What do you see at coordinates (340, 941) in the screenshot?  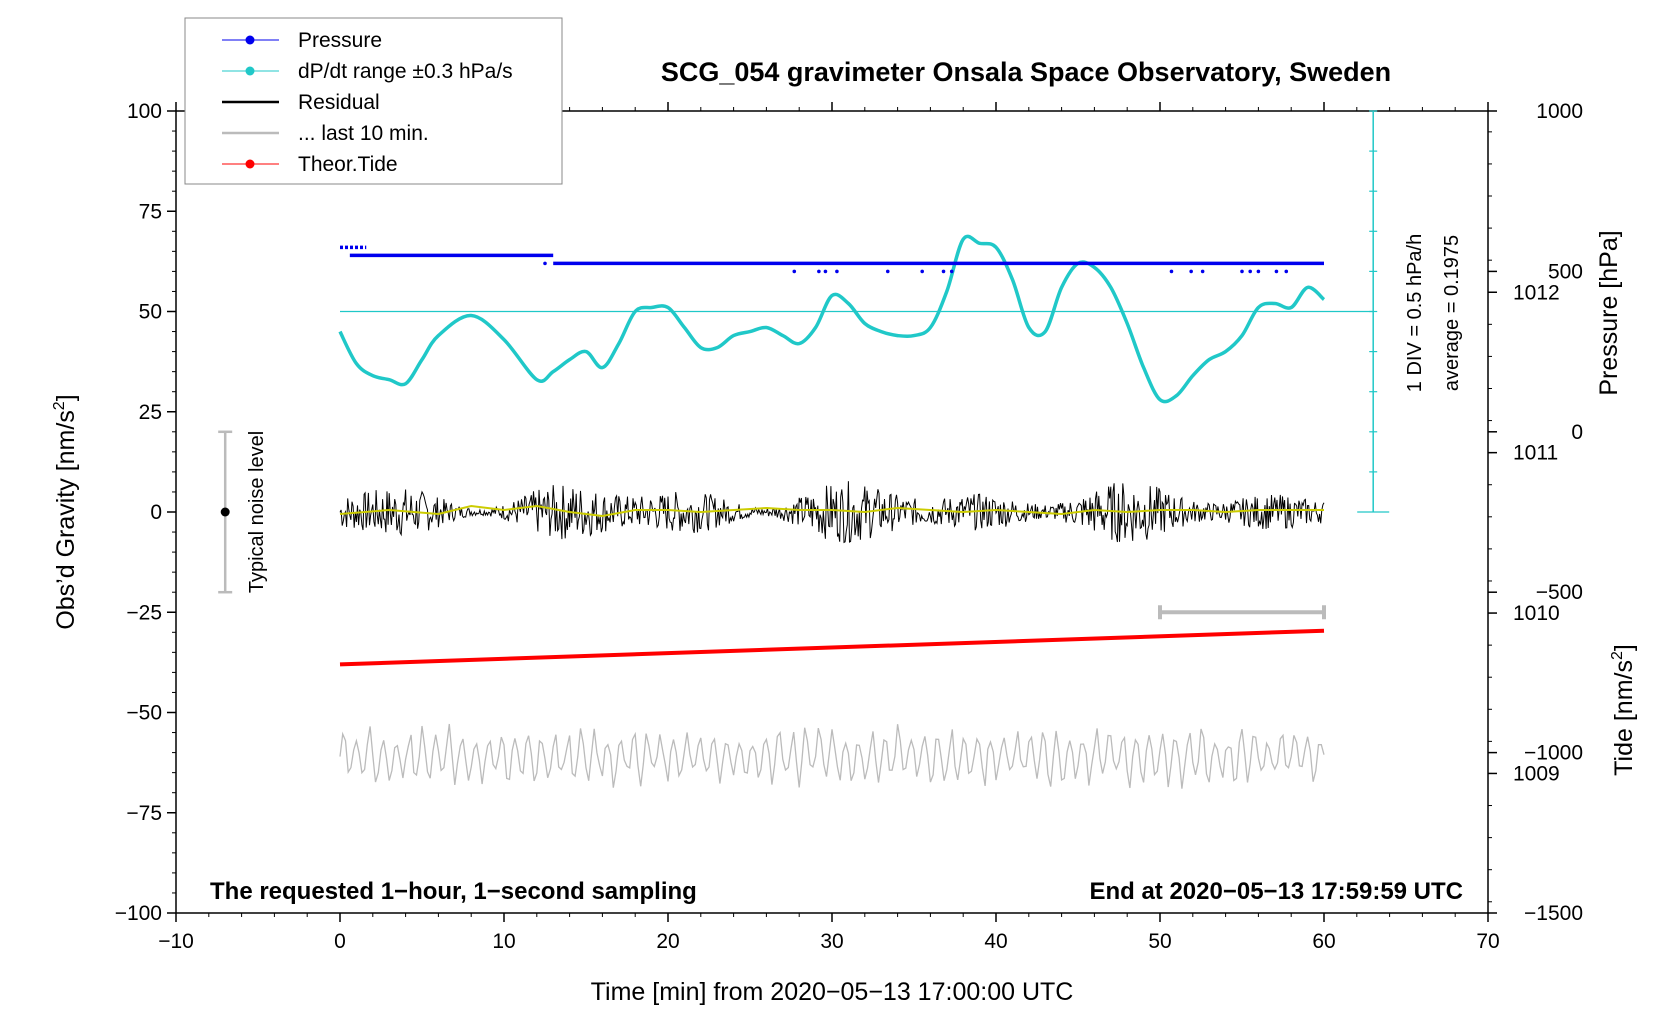 I see `x-tick-label: 0` at bounding box center [340, 941].